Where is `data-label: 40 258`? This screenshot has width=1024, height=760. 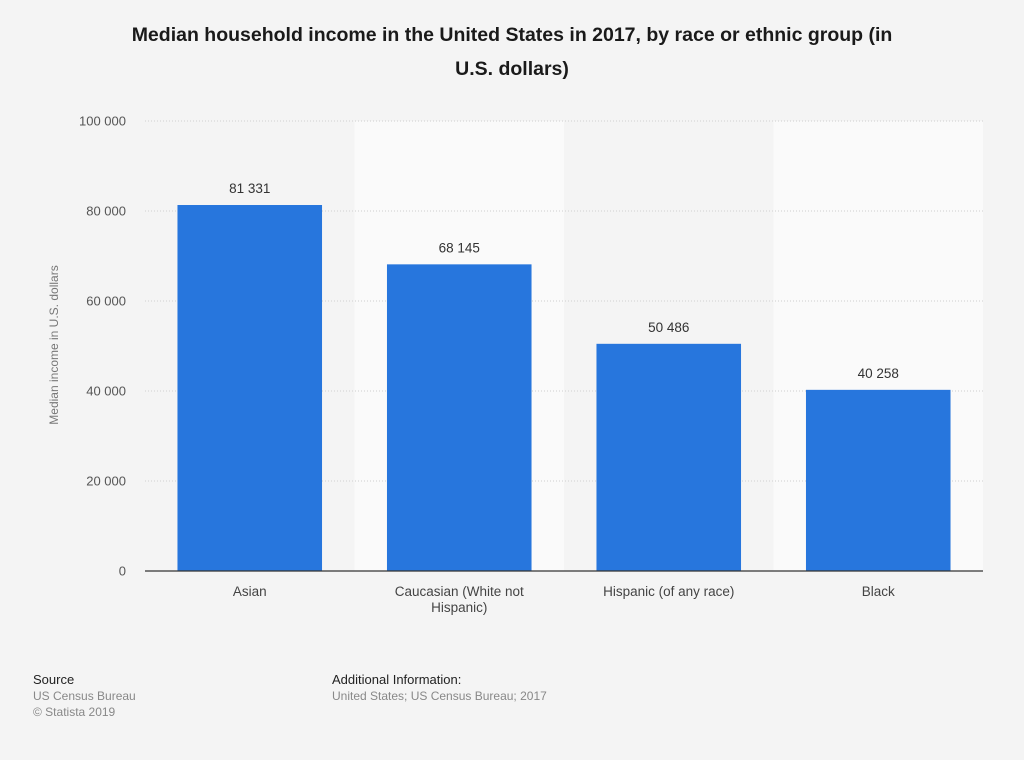
data-label: 40 258 is located at coordinates (878, 373).